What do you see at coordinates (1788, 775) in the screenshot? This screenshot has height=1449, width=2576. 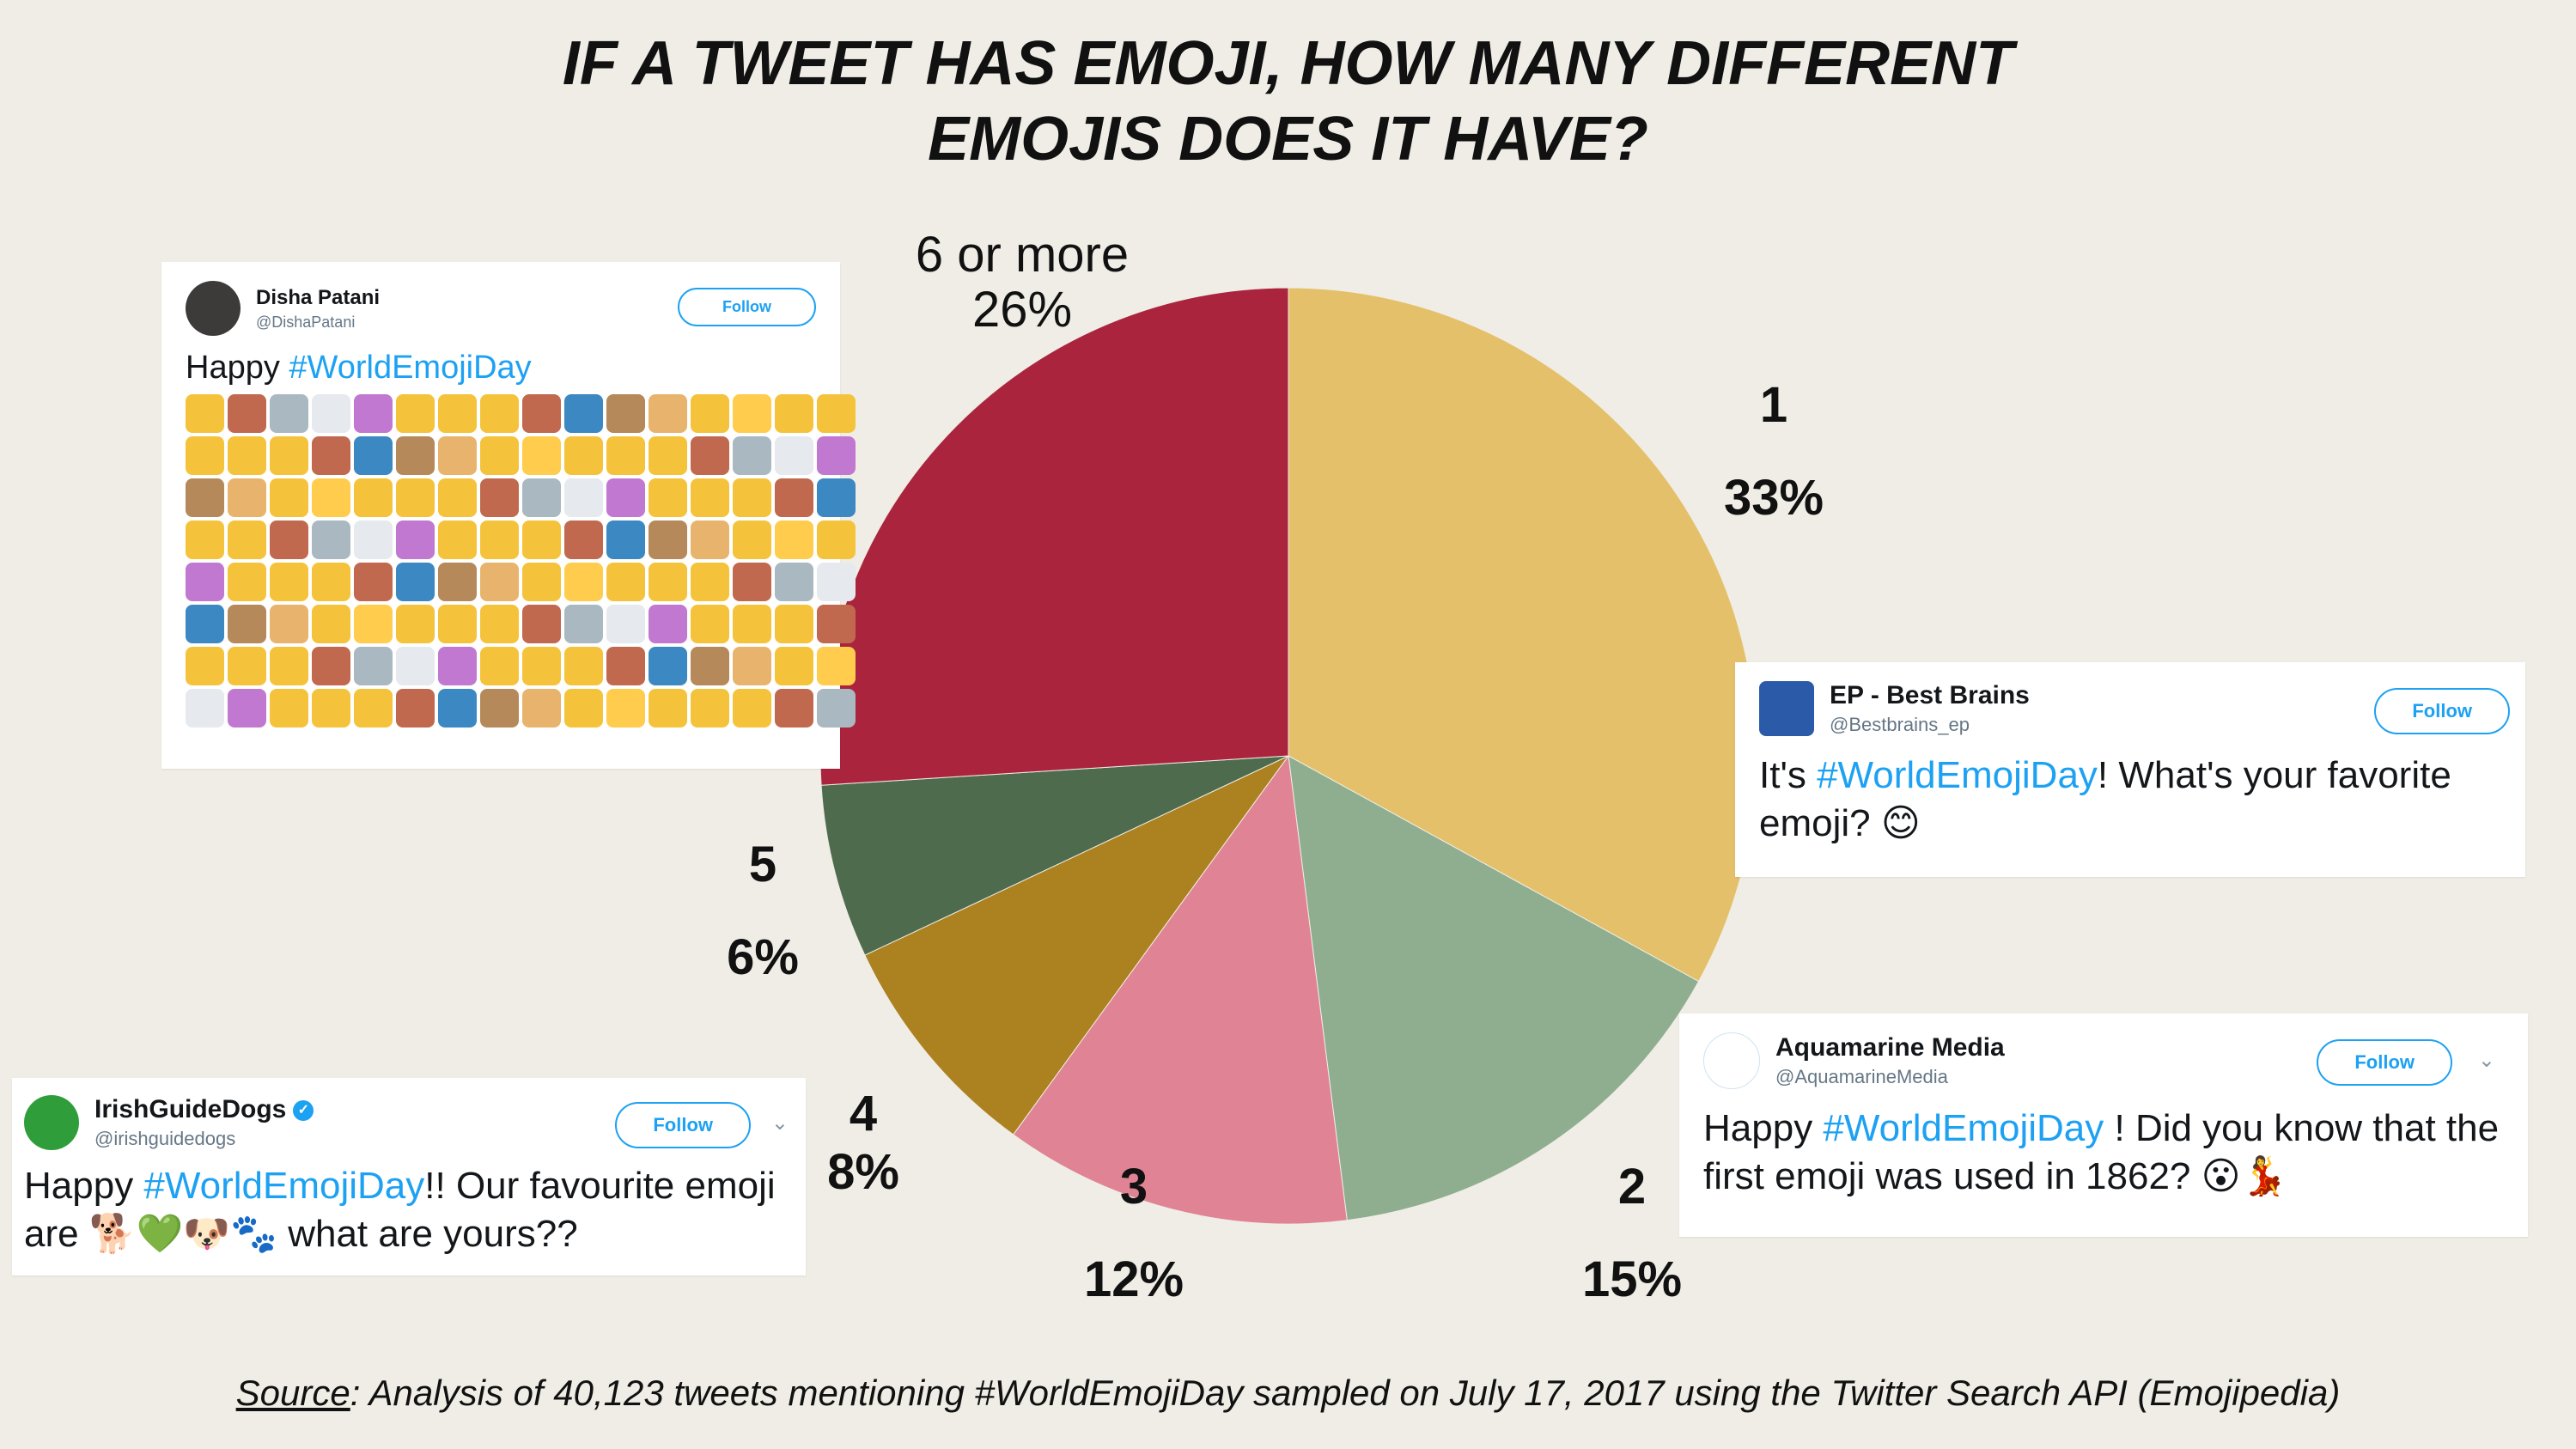 I see `tweet-text-prefix: It's` at bounding box center [1788, 775].